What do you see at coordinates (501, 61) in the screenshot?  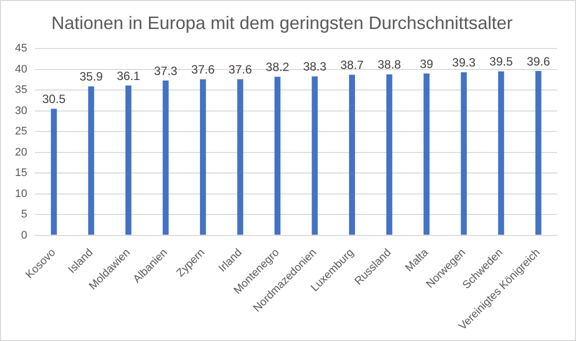 I see `data-label: 39.5` at bounding box center [501, 61].